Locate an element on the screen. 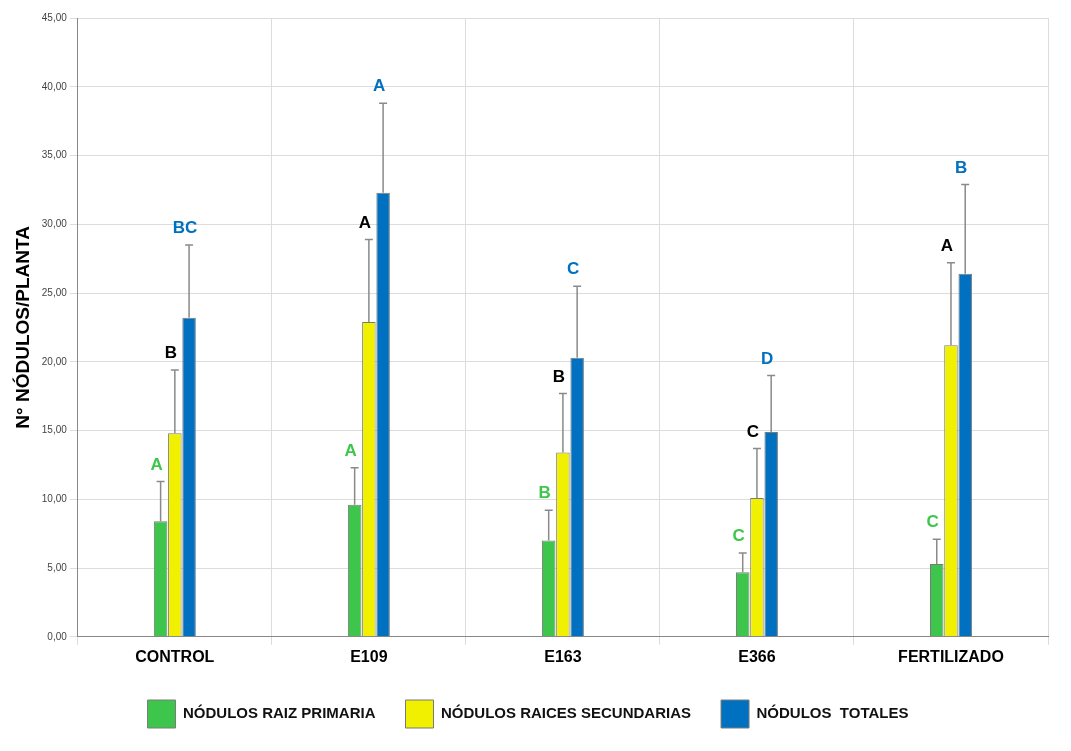 The width and height of the screenshot is (1071, 751). y-tick-label: 40,00 is located at coordinates (54, 86).